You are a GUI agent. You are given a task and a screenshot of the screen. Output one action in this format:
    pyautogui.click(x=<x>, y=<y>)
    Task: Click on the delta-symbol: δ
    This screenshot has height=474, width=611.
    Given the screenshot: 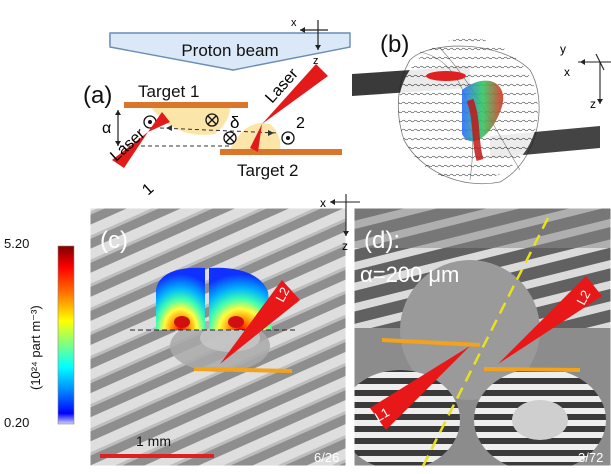 What is the action you would take?
    pyautogui.click(x=234, y=122)
    